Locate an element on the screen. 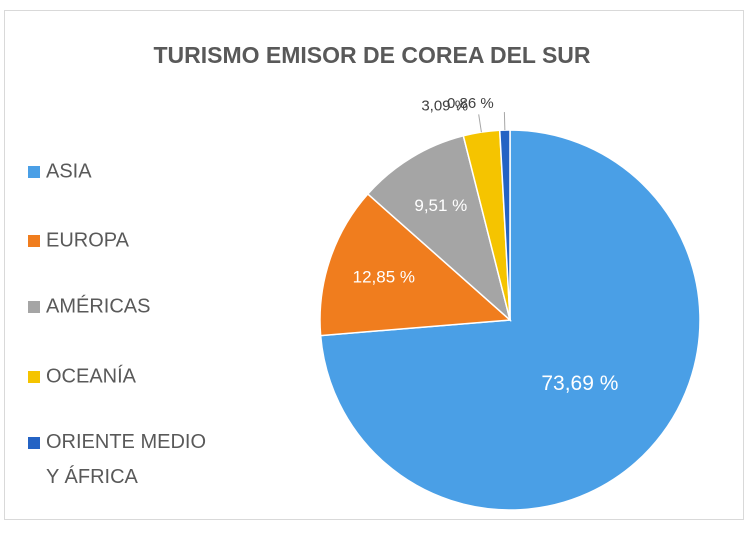 The image size is (748, 533). legend-label: AMÉRICAS is located at coordinates (98, 305).